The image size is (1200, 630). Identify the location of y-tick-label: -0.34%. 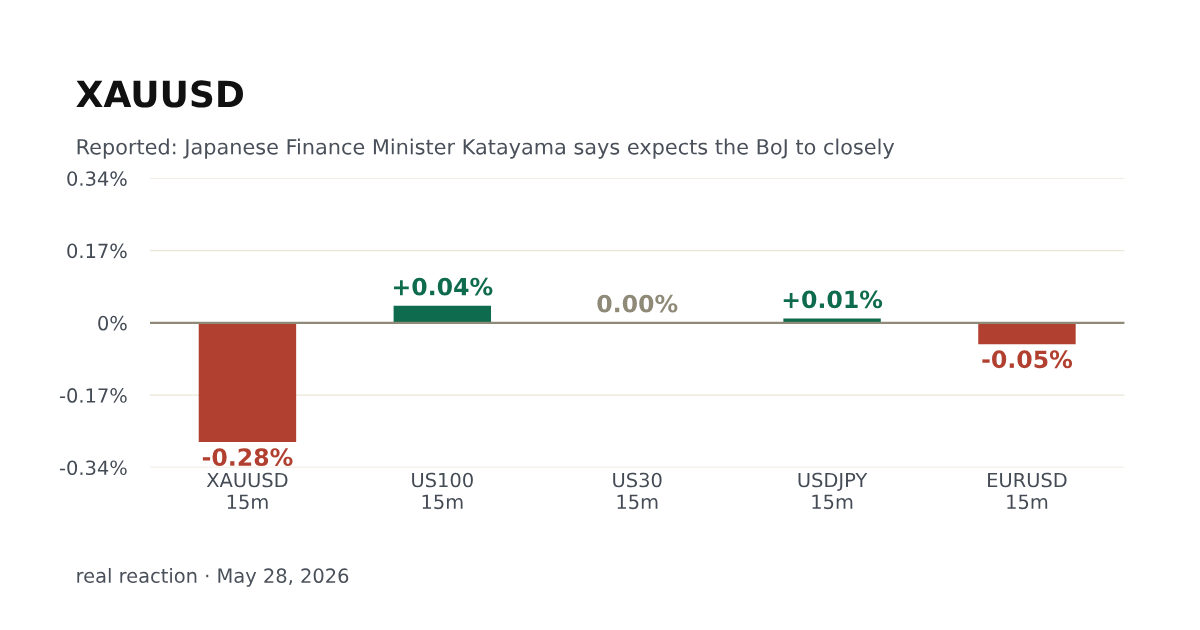
(93, 468).